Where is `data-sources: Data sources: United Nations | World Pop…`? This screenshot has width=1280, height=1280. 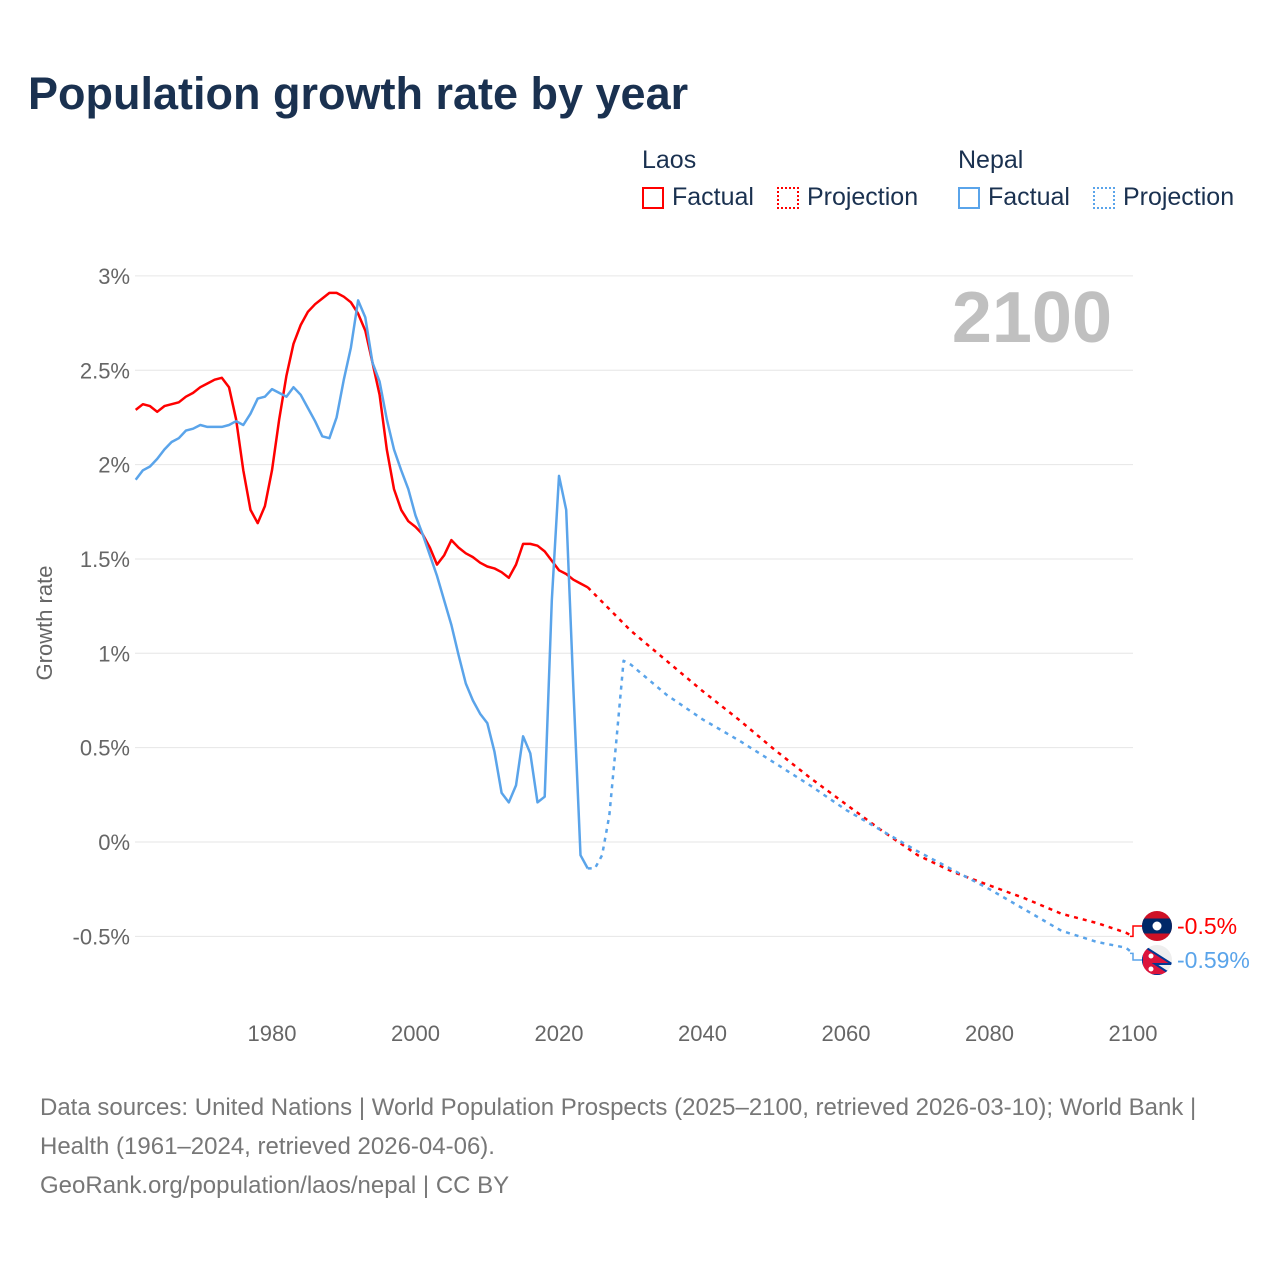
data-sources: Data sources: United Nations | World Pop… is located at coordinates (618, 1127).